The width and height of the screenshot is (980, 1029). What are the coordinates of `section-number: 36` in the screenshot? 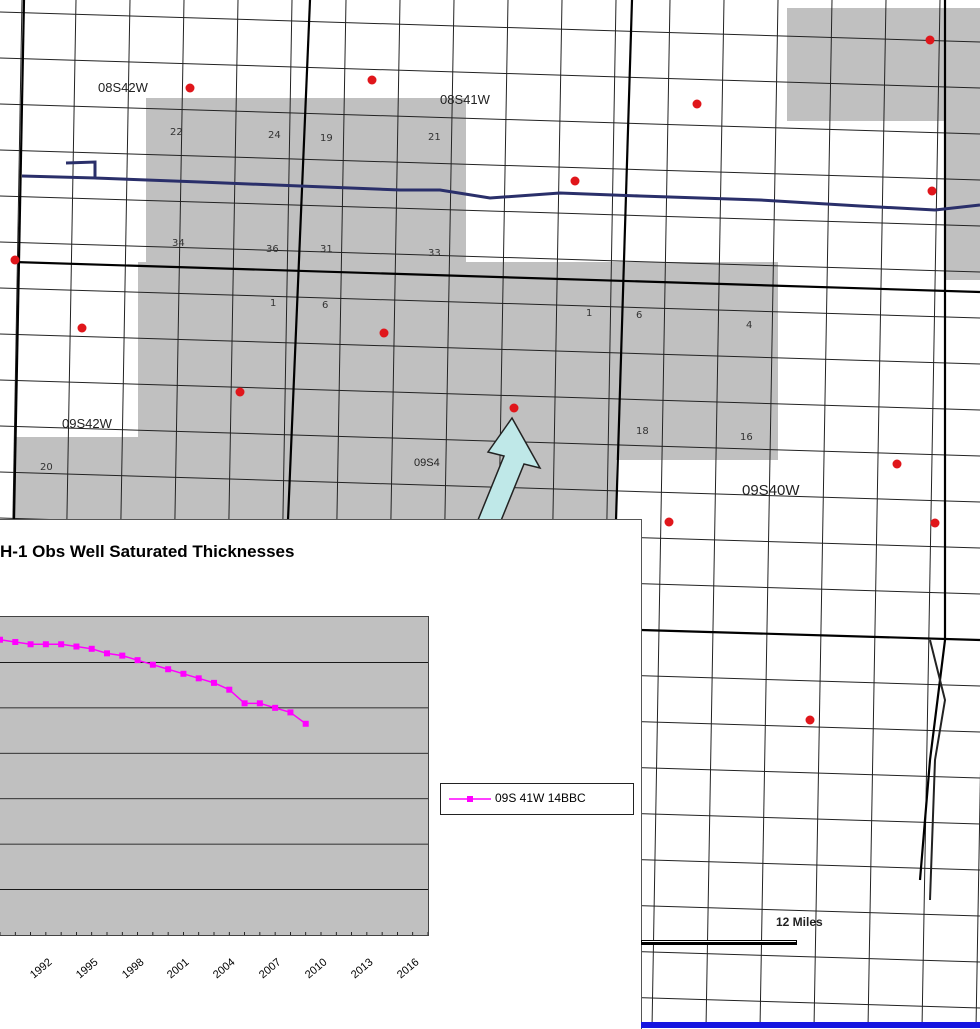 It's located at (272, 249).